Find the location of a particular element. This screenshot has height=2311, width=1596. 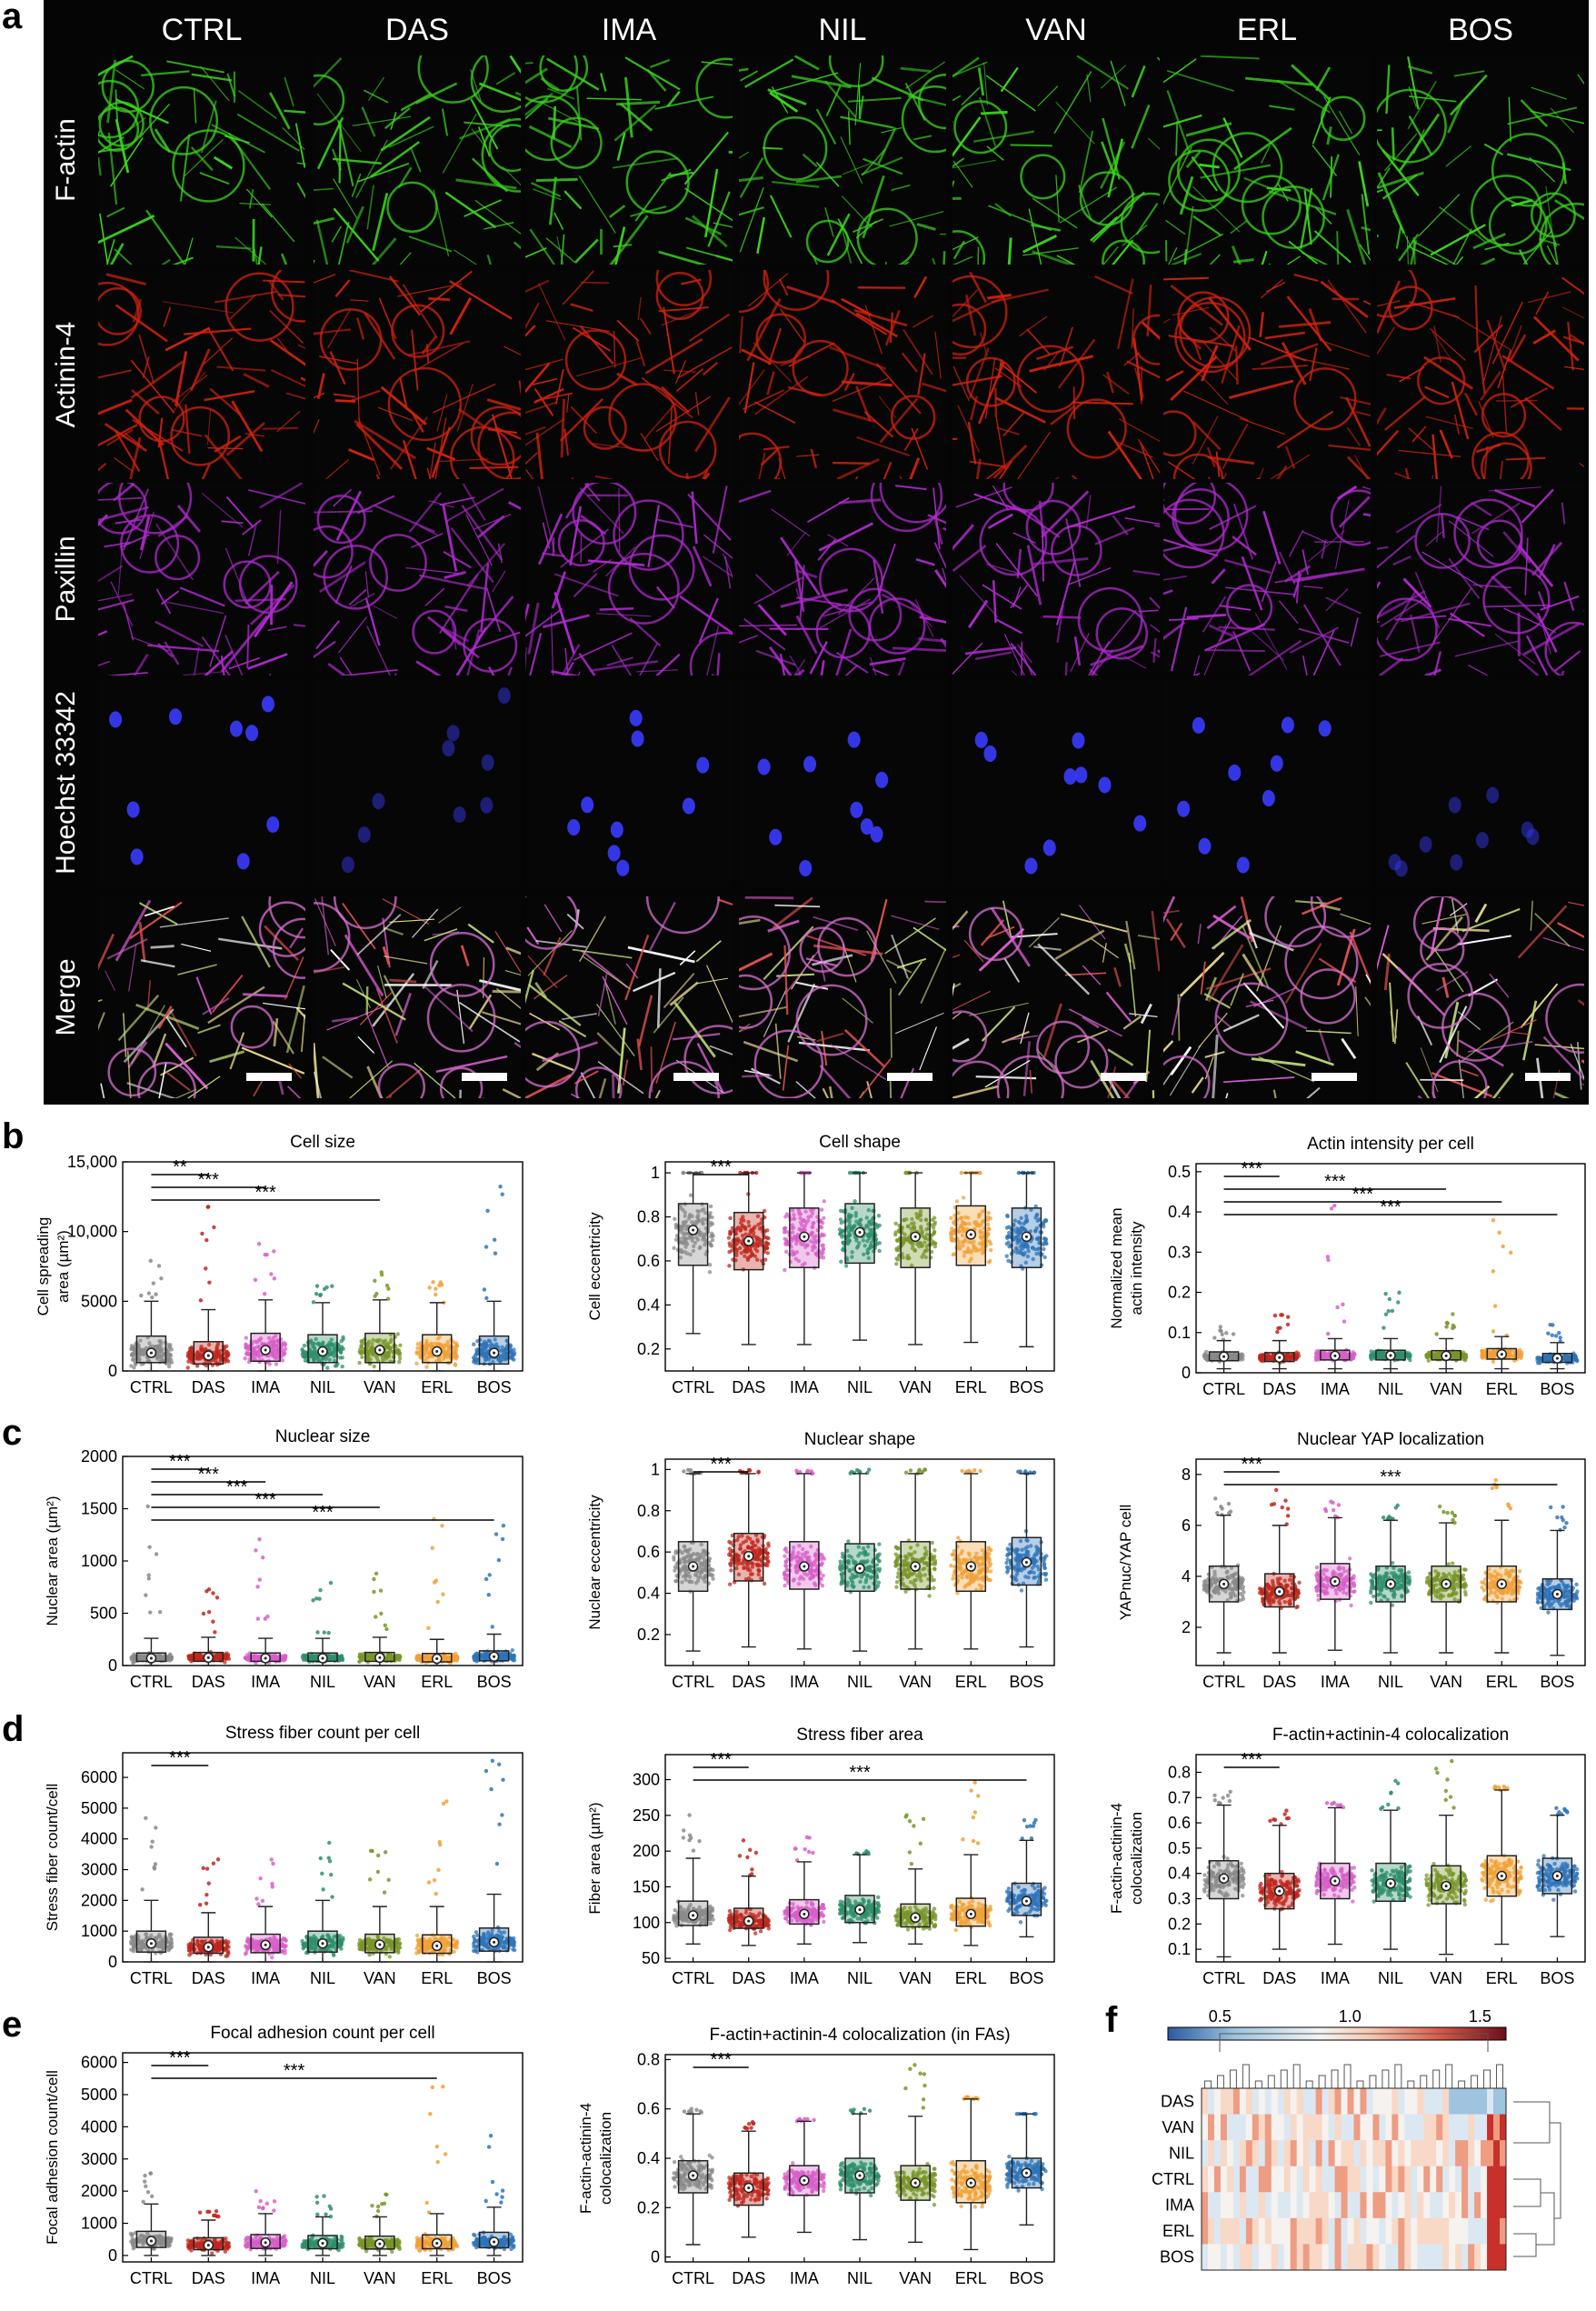

micrograph-merge-ima is located at coordinates (629, 997).